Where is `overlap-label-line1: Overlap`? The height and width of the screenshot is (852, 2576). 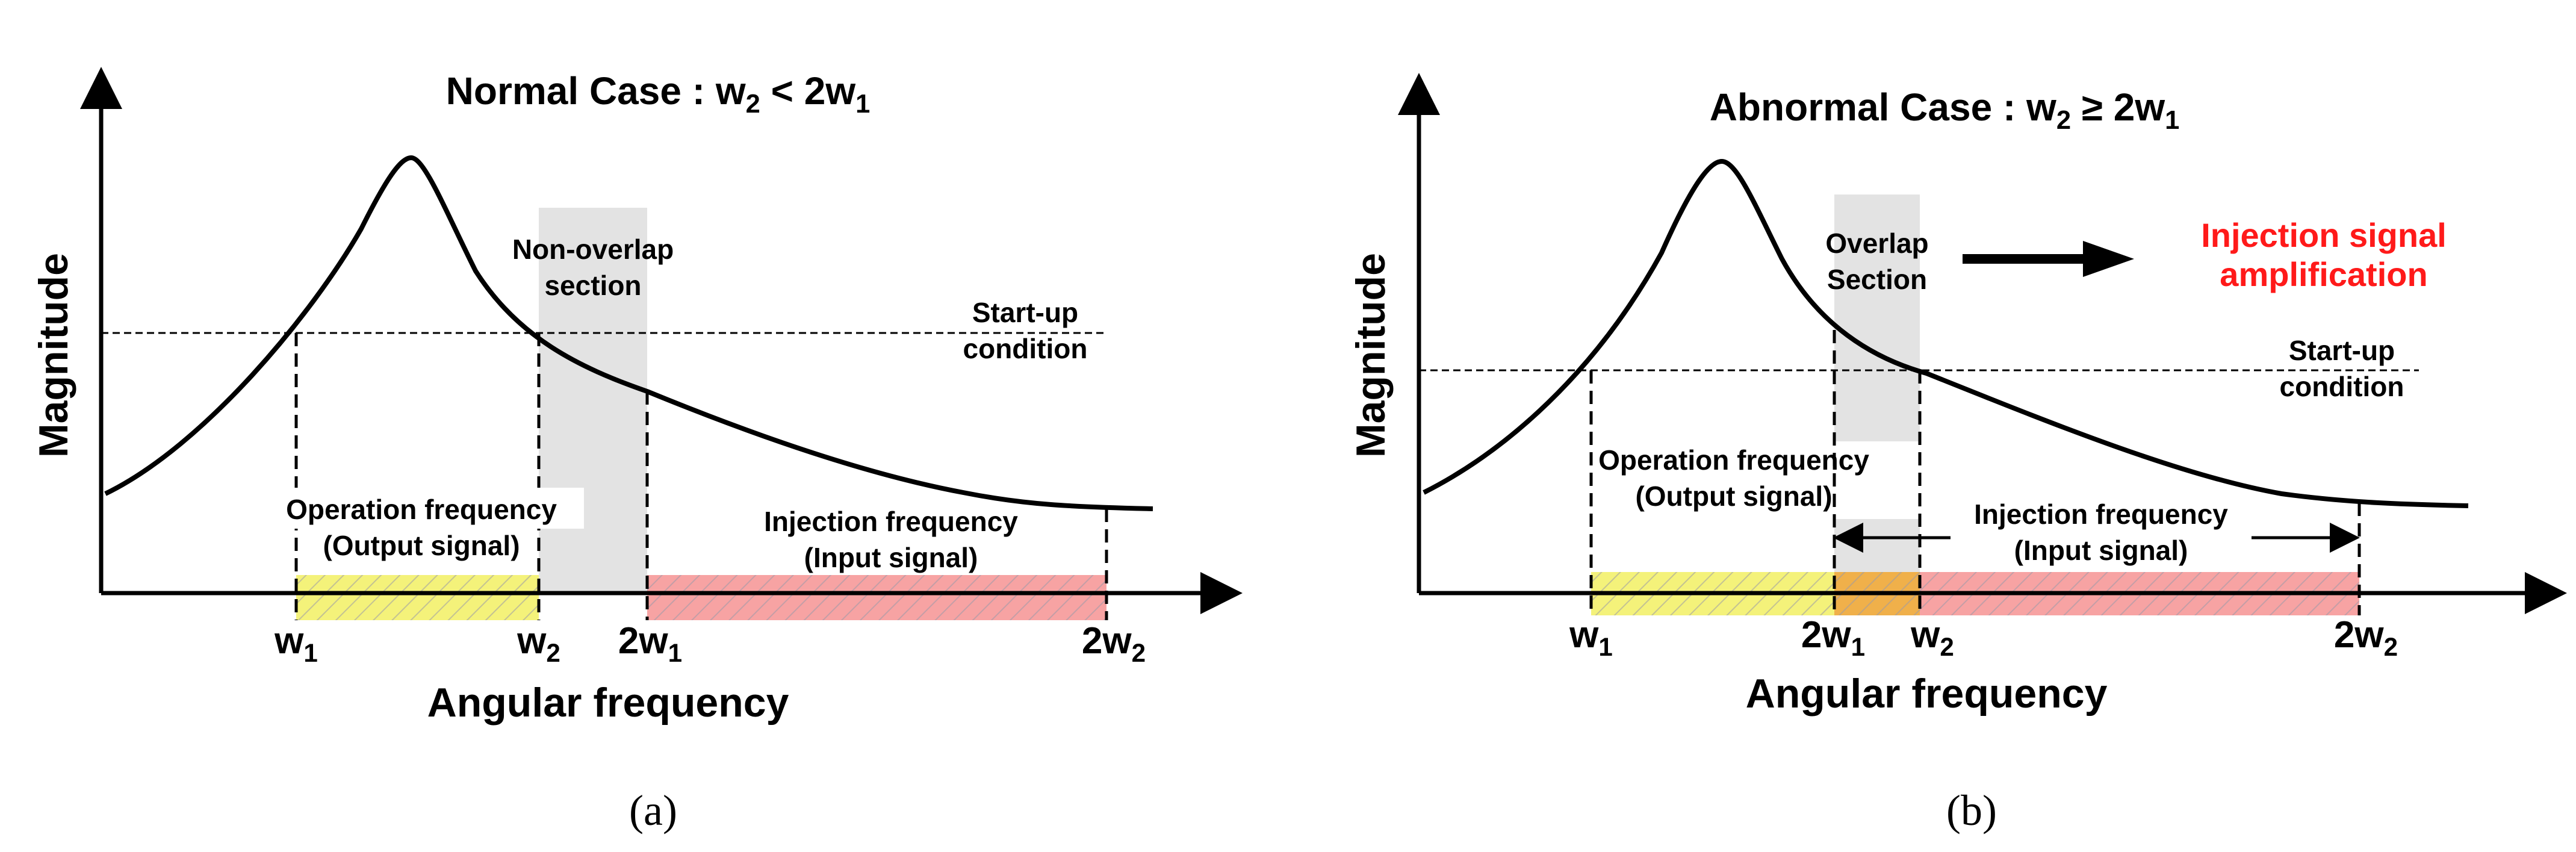 overlap-label-line1: Overlap is located at coordinates (1876, 243).